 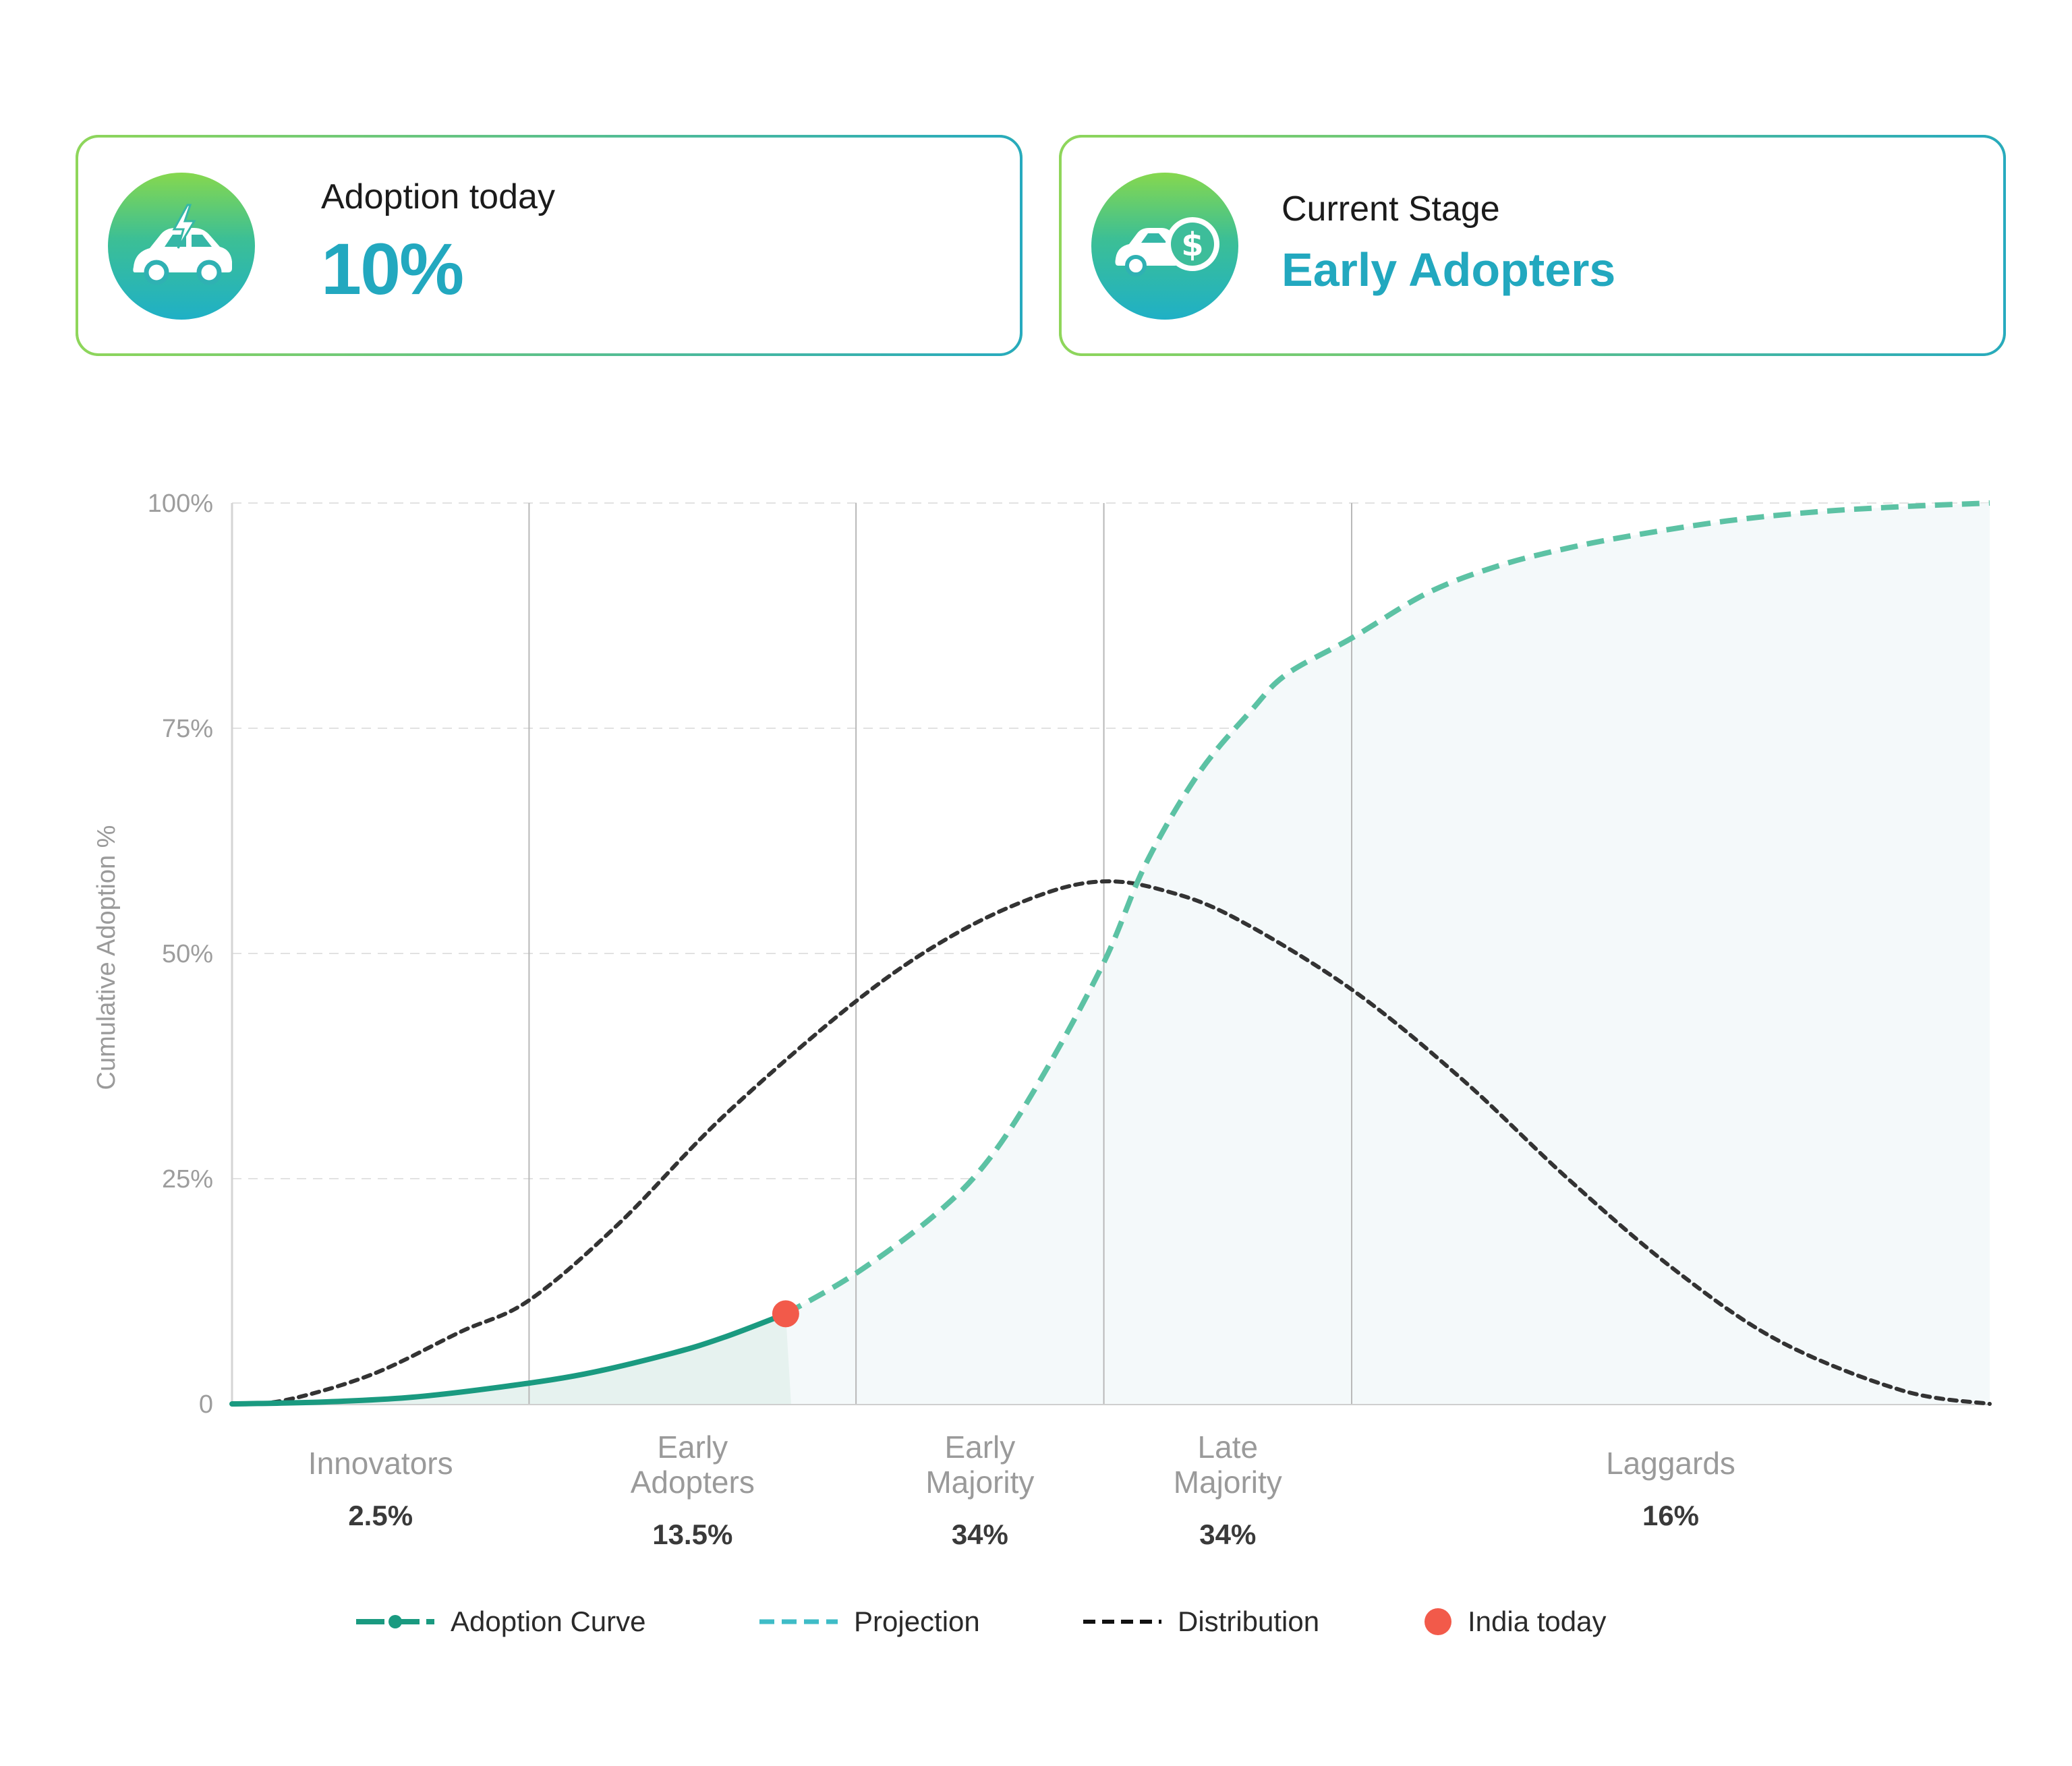 What do you see at coordinates (1670, 1515) in the screenshot?
I see `segment-share: 16%` at bounding box center [1670, 1515].